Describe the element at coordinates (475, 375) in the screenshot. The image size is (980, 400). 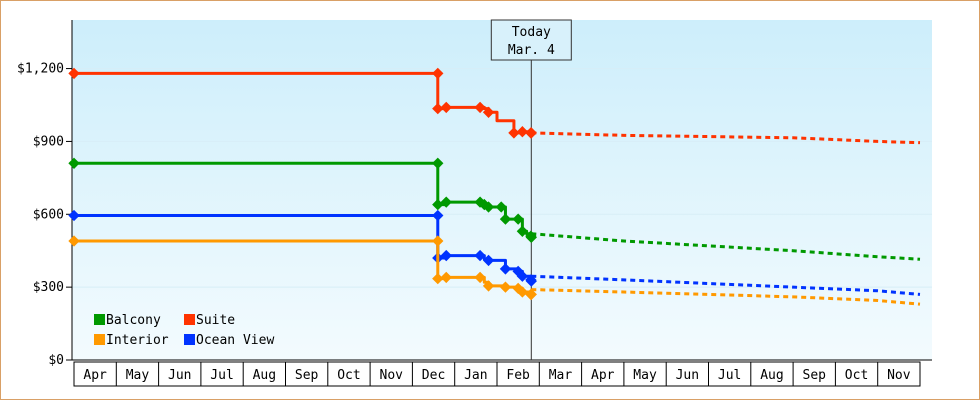
I see `month-label-9: Jan` at that location.